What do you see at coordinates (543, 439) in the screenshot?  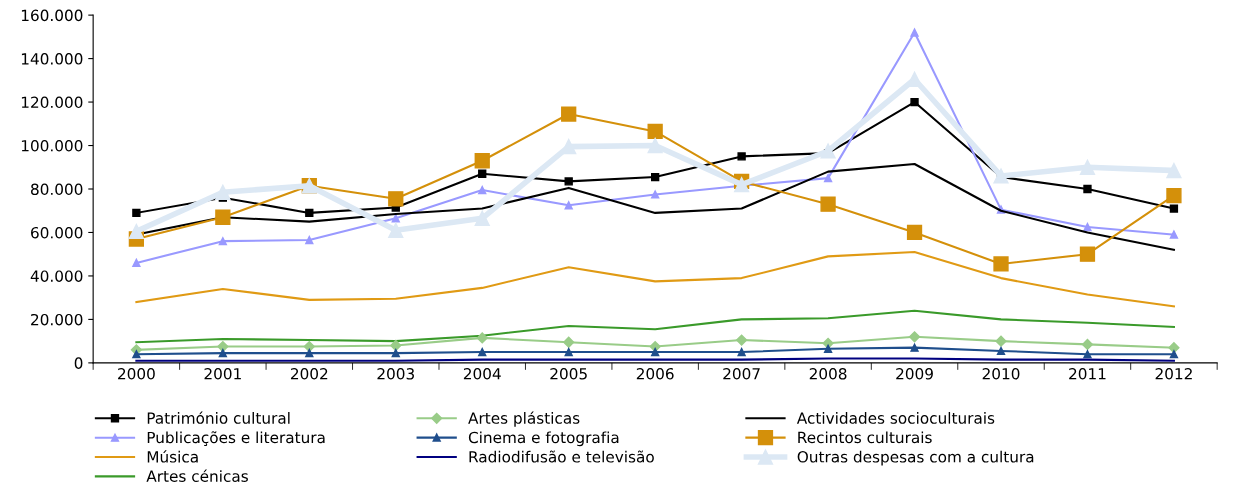 I see `legend-label: Cinema e fotografia` at bounding box center [543, 439].